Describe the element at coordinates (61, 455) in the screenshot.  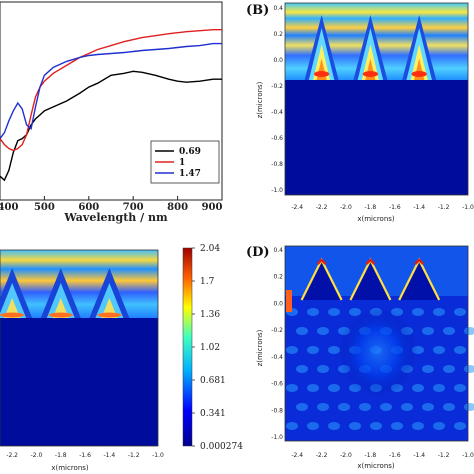
I see `panel-c-x-tick-2: -1.8` at that location.